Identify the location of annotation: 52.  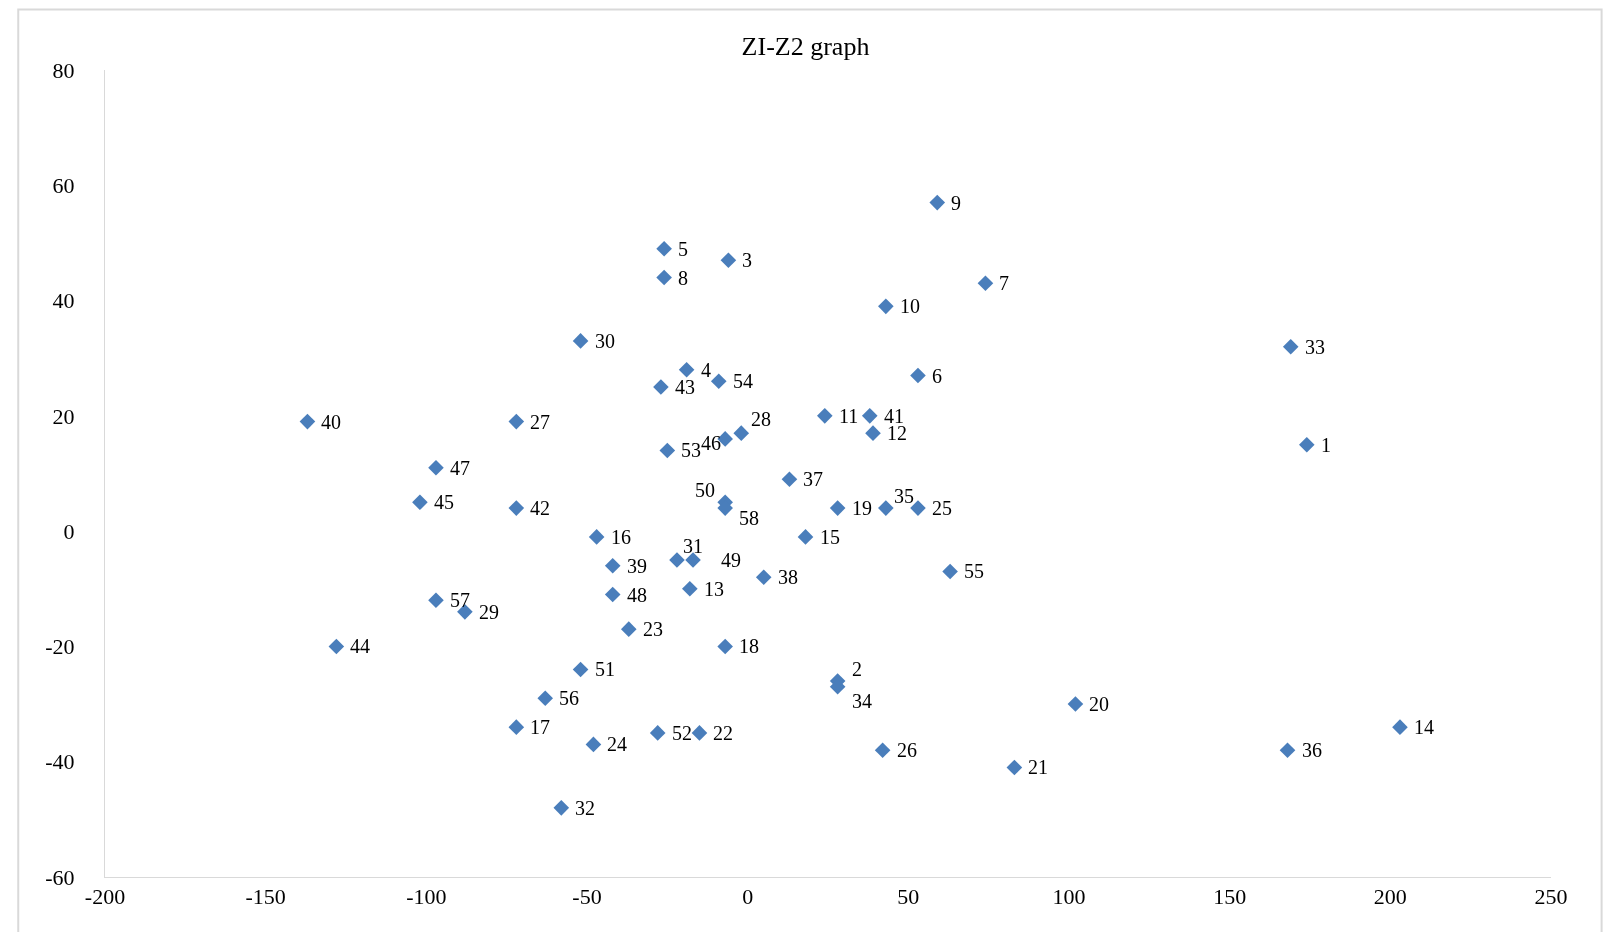
(682, 733).